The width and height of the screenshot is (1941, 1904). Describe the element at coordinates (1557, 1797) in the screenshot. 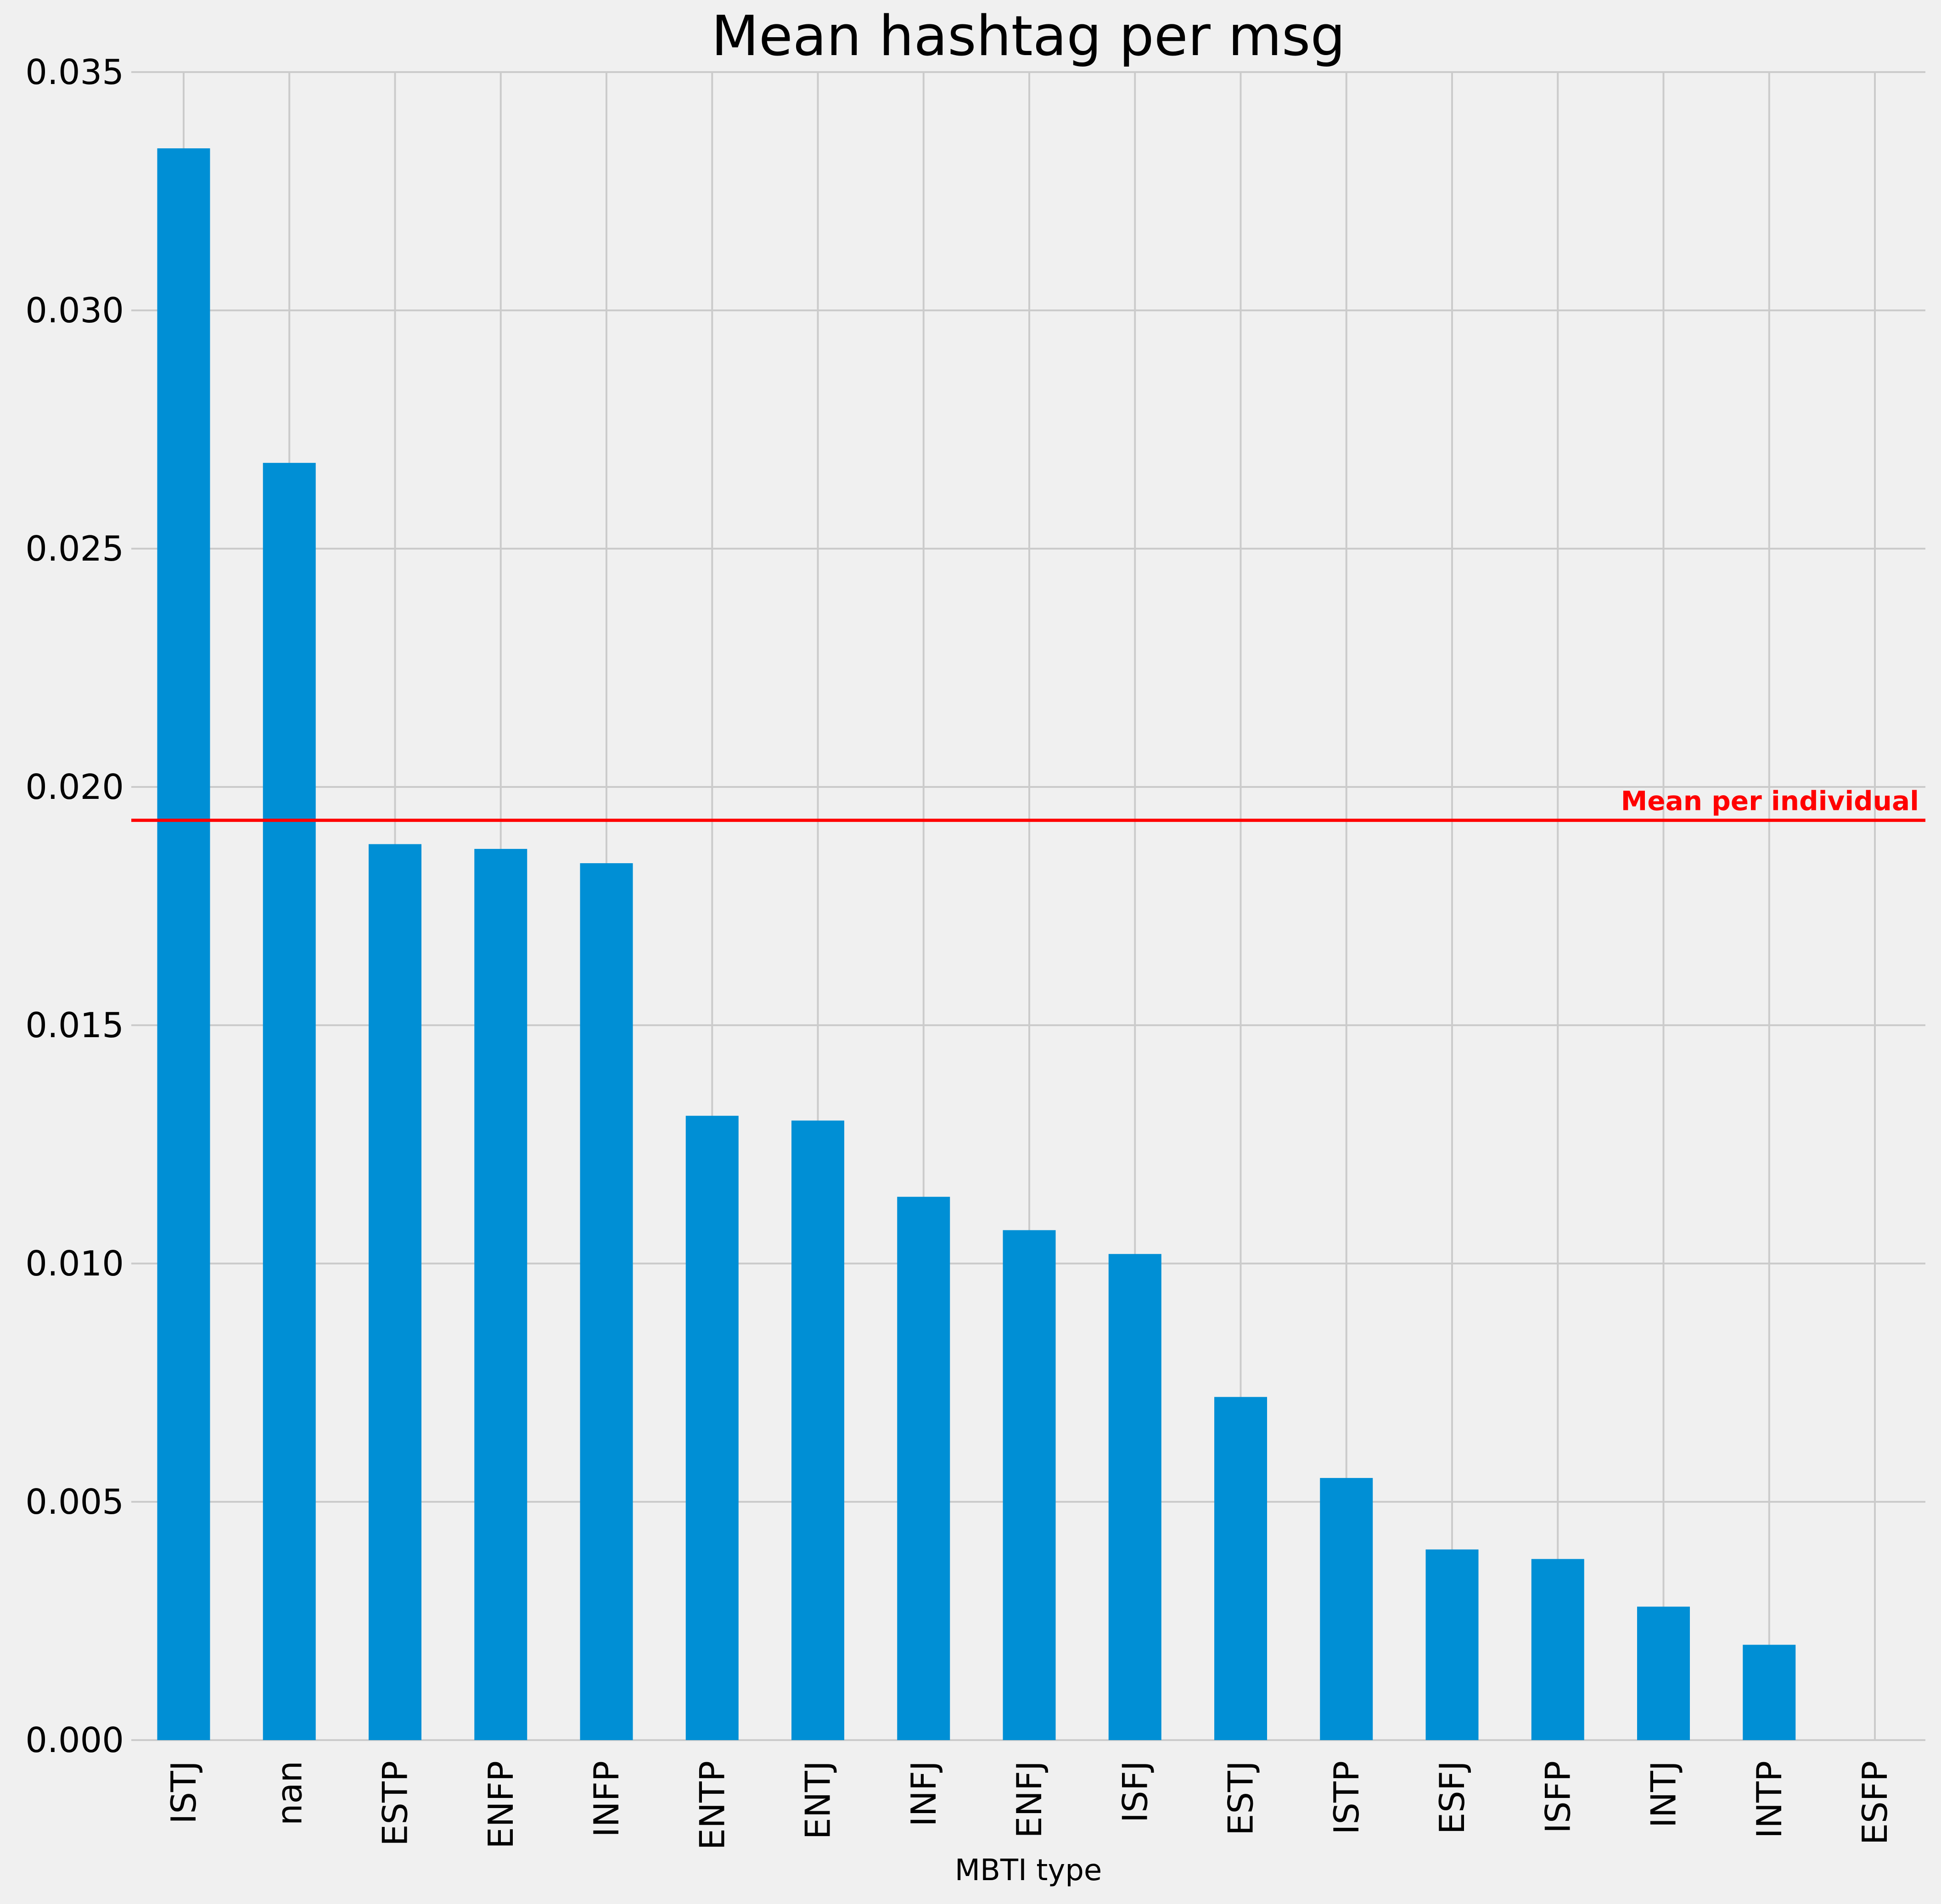

I see `x-tick-label: ISFP` at that location.